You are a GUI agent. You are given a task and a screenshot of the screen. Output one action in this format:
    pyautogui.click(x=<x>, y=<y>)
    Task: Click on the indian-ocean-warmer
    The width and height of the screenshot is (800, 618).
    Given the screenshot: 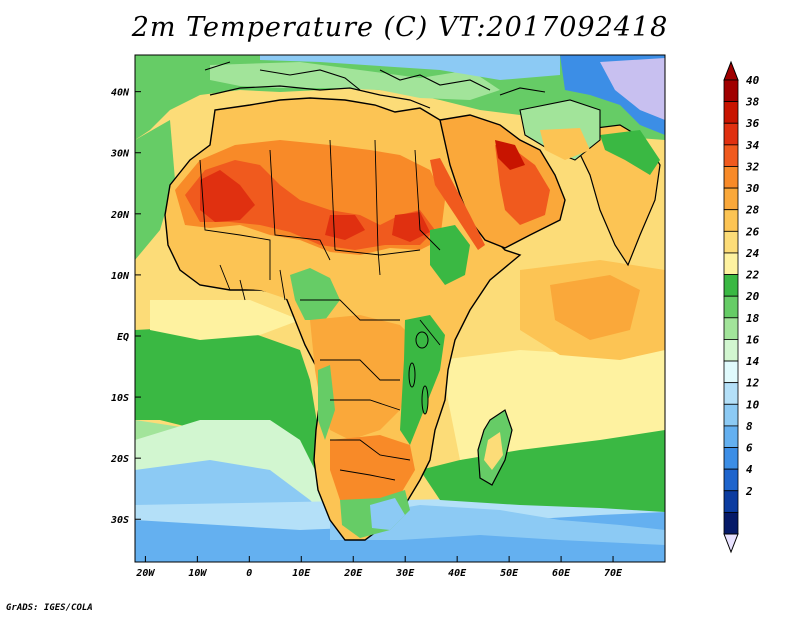 What is the action you would take?
    pyautogui.click(x=595, y=307)
    